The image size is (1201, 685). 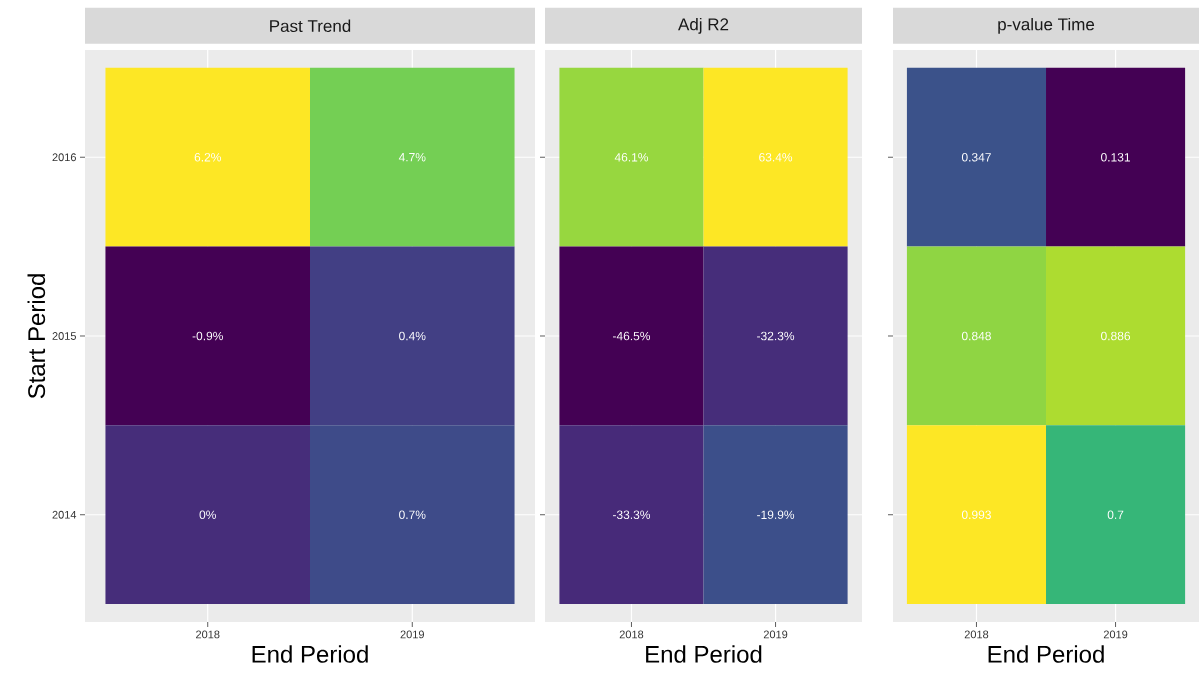 What do you see at coordinates (976, 157) in the screenshot?
I see `data-label: 0.347` at bounding box center [976, 157].